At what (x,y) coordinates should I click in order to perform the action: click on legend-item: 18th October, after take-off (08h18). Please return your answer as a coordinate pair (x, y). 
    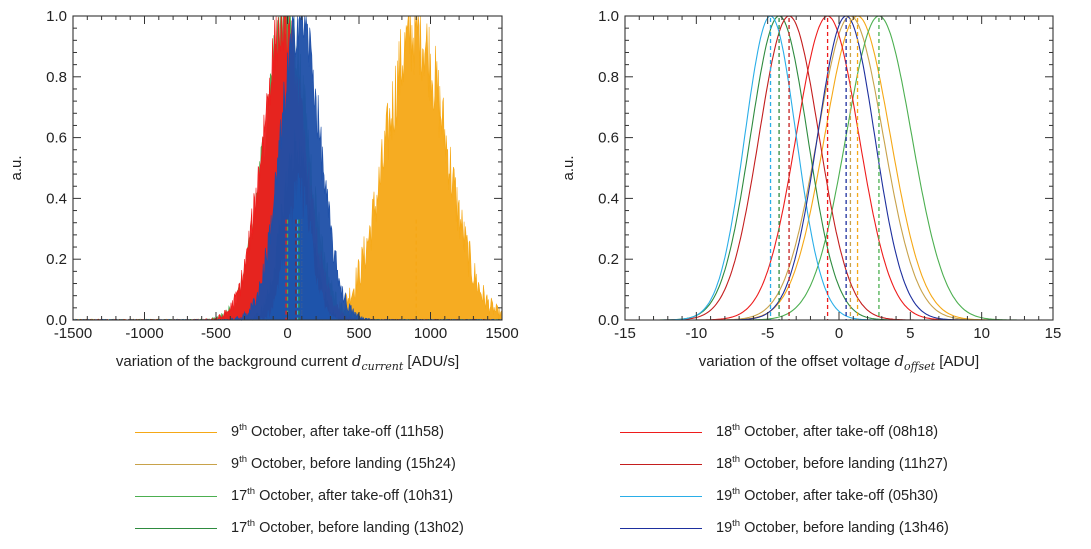
    Looking at the image, I should click on (779, 432).